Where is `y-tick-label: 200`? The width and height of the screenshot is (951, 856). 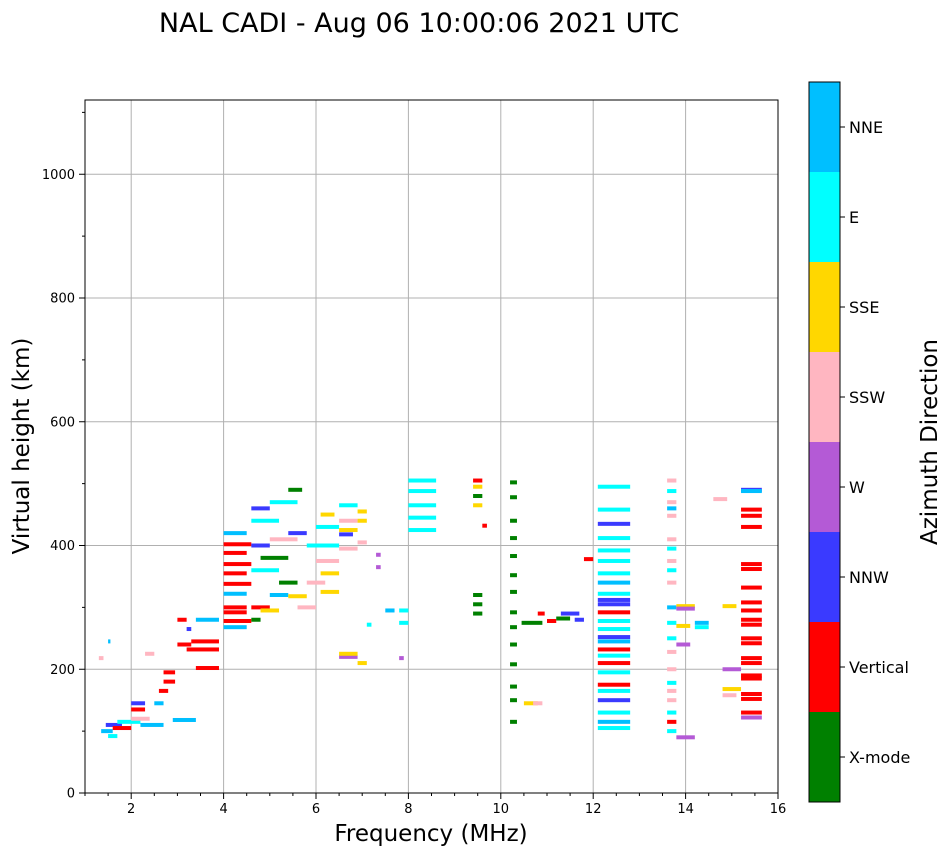 y-tick-label: 200 is located at coordinates (62, 670).